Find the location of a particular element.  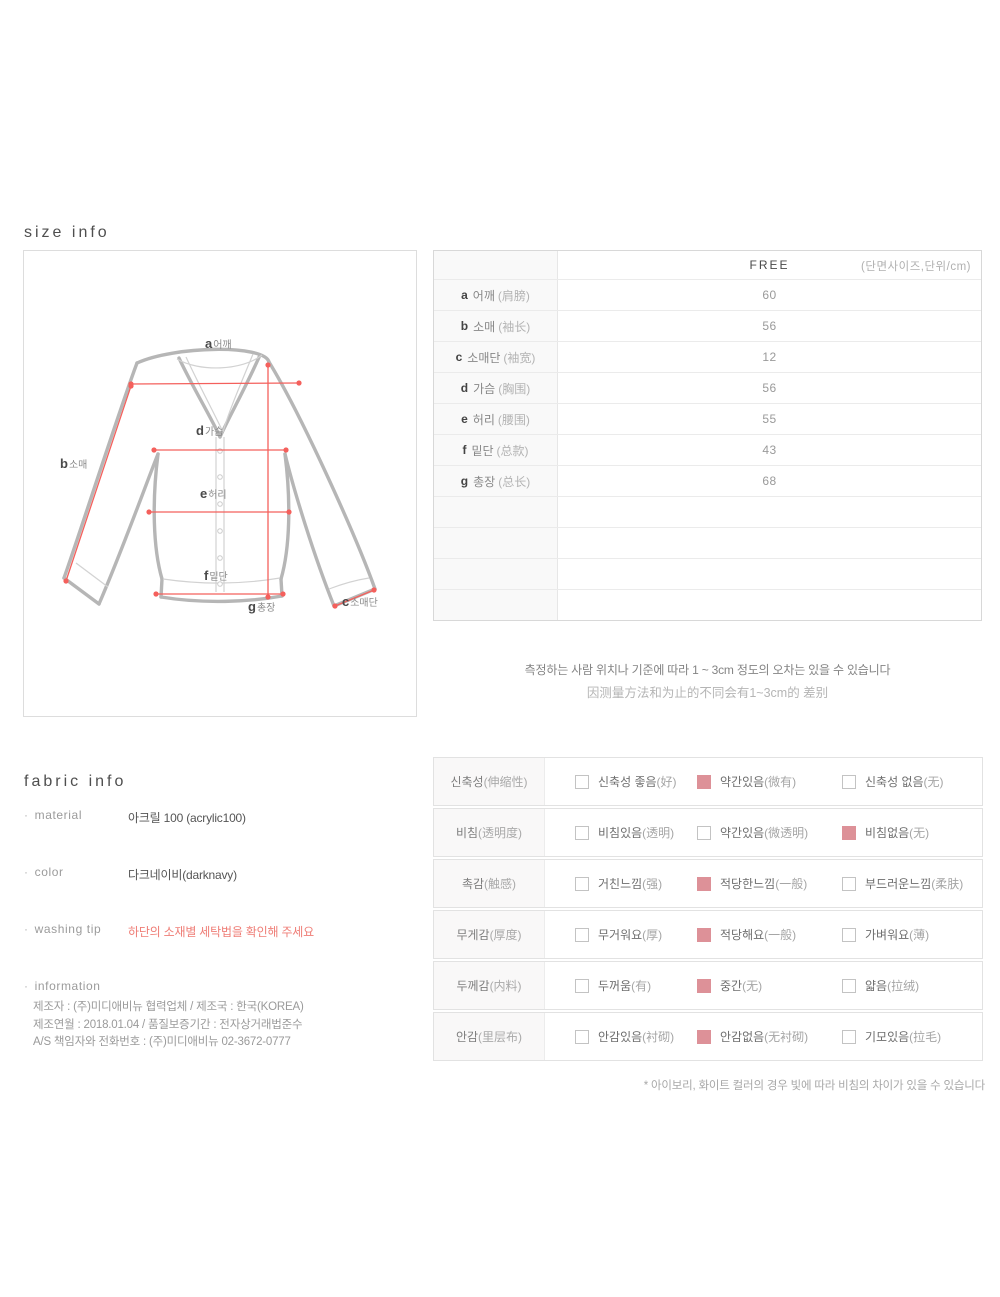

fabric-row-texture: 촉감 (触感) 거친느낌 (强) 적당한느낌 (一般) 부드러운느낌 (柔肤) is located at coordinates (708, 883).